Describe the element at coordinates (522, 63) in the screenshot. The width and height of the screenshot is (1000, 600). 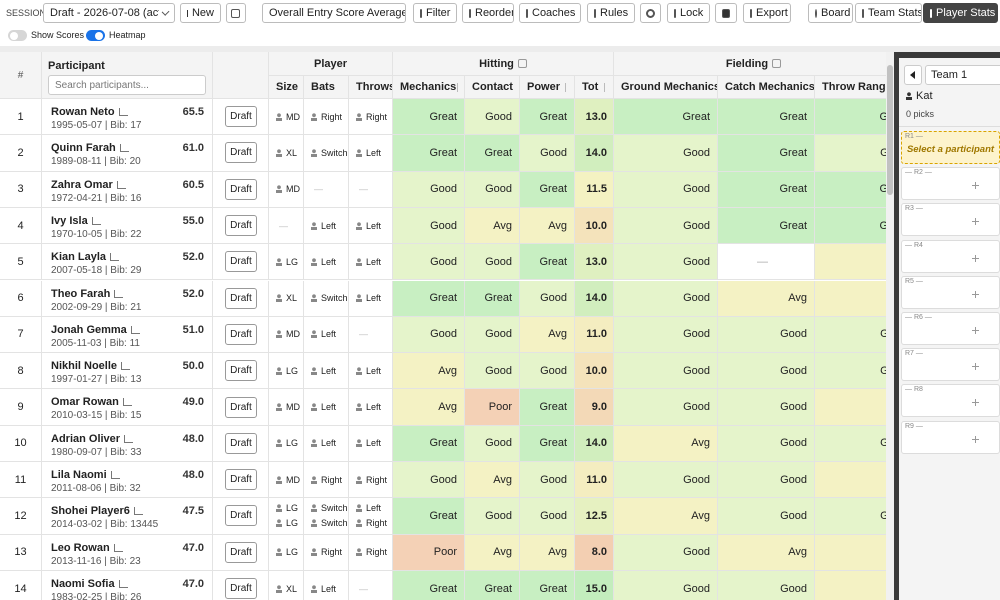
I see `collapse-icon` at that location.